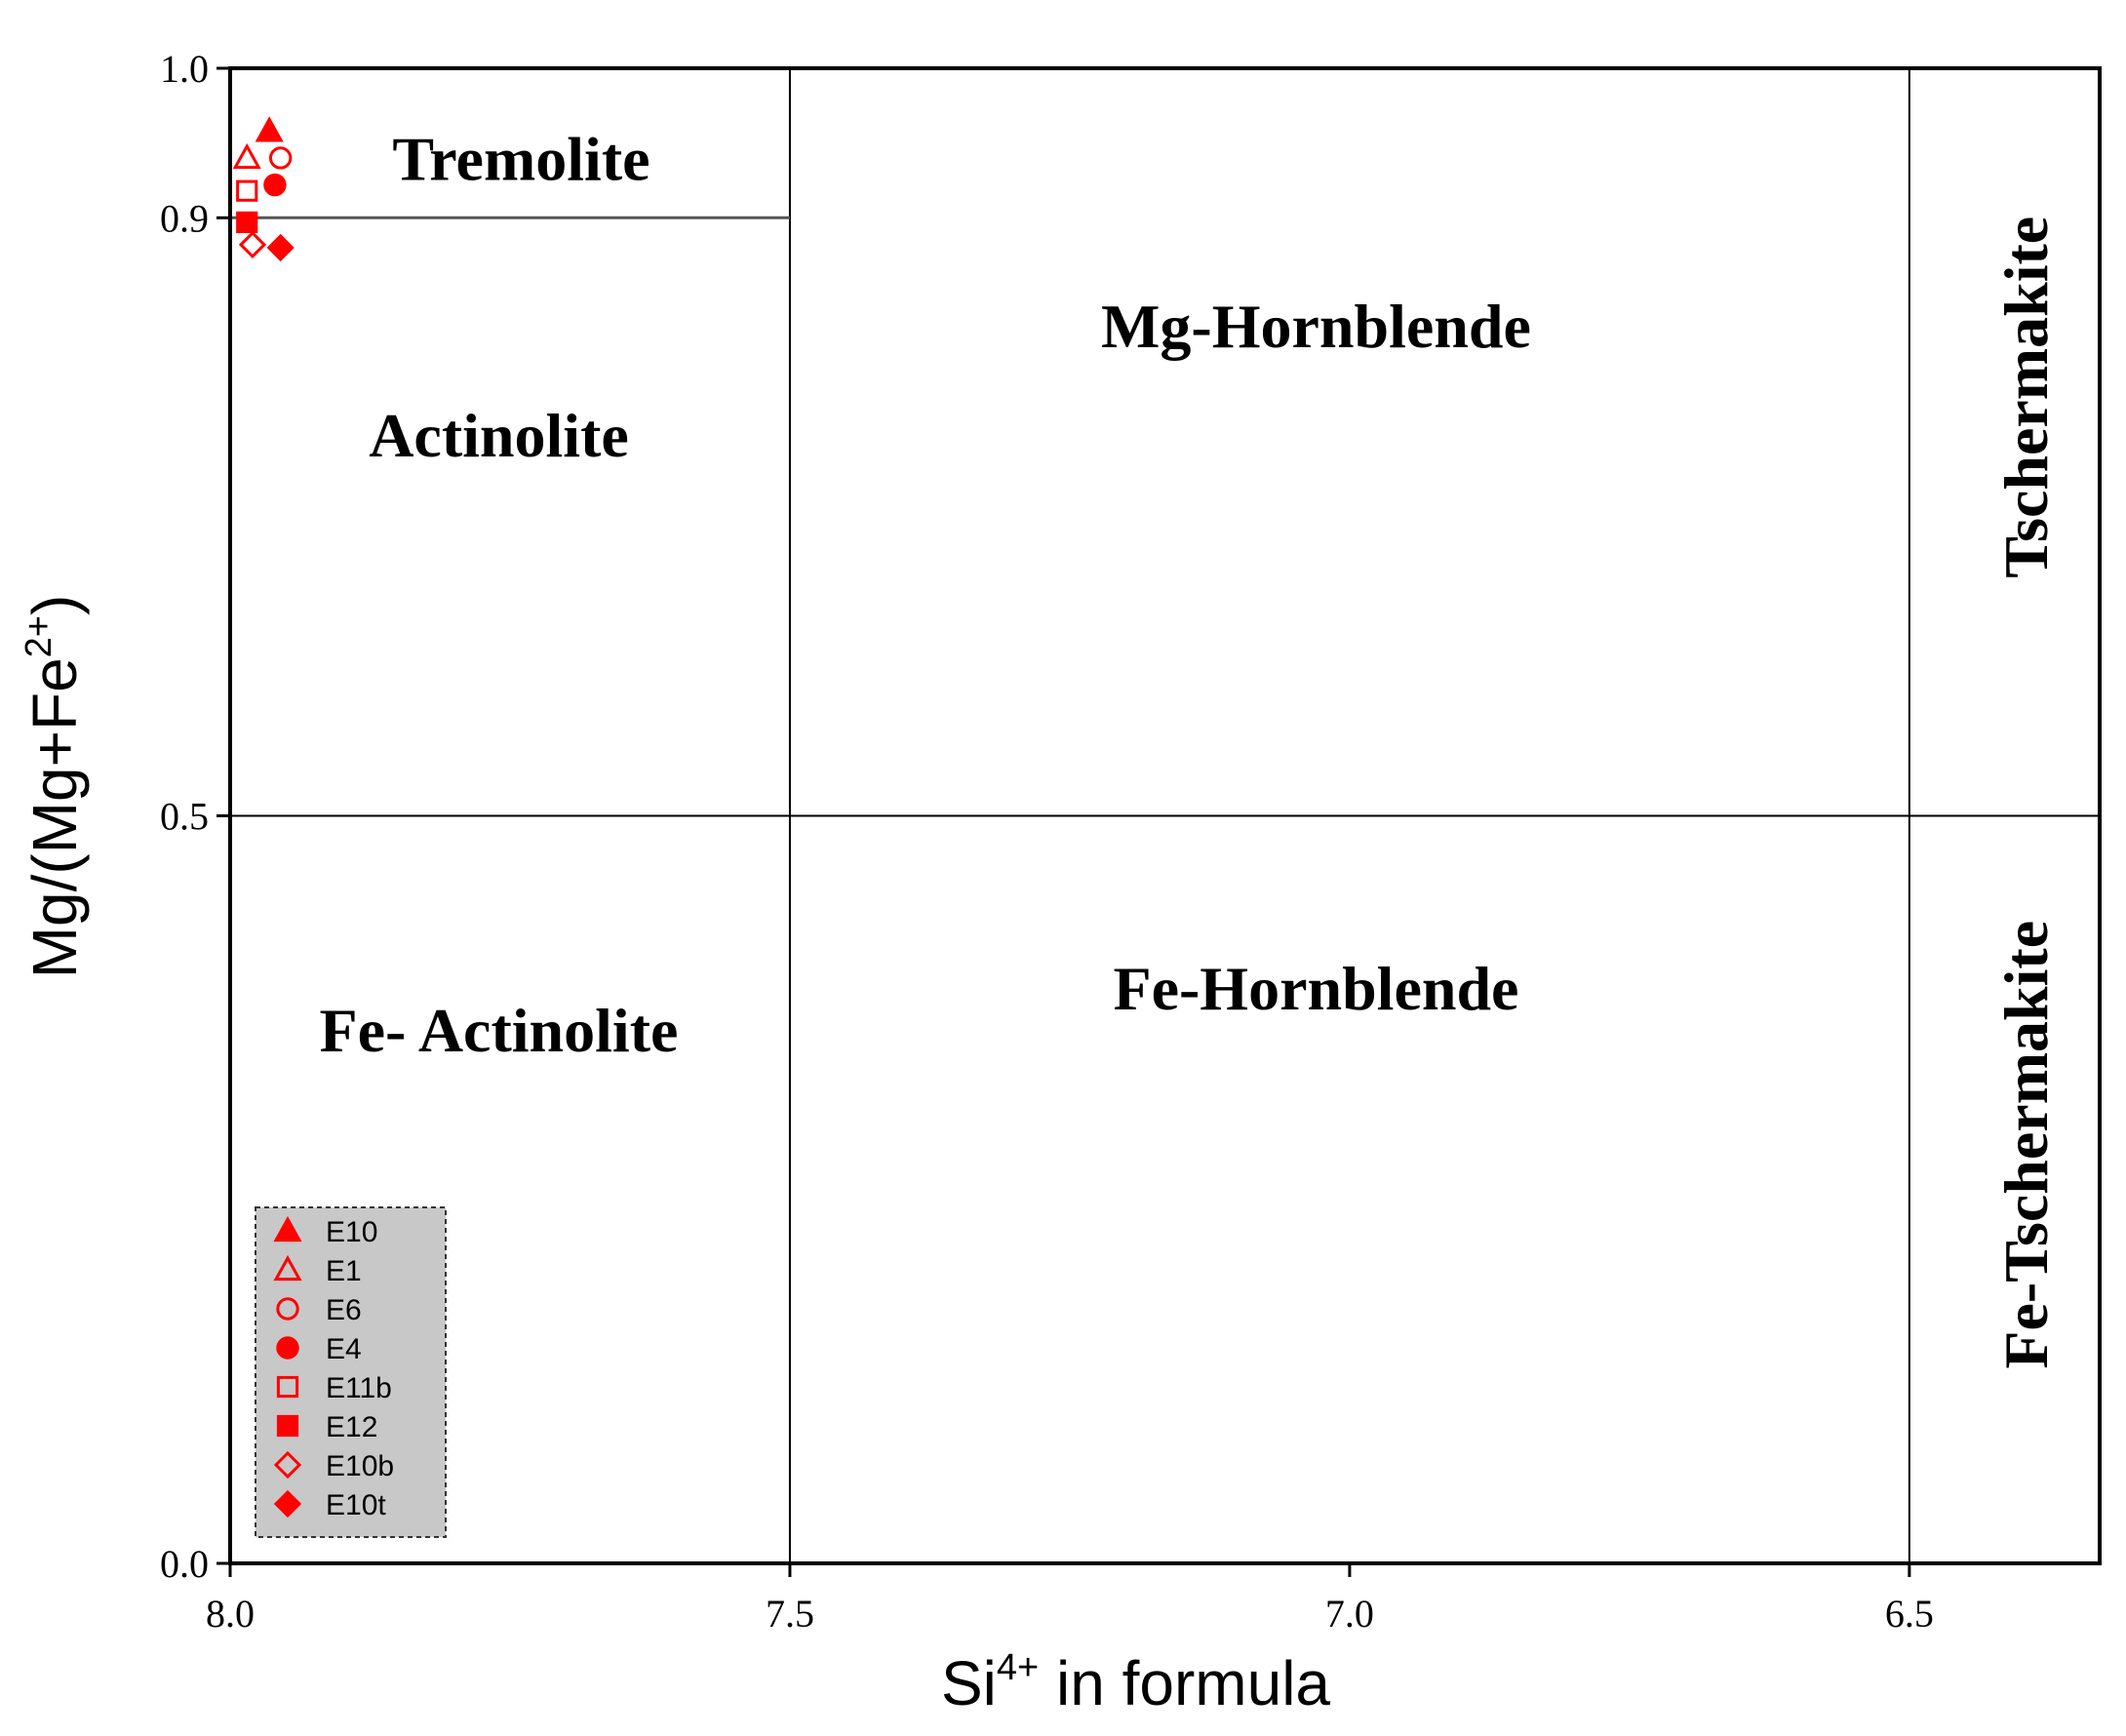  What do you see at coordinates (287, 1309) in the screenshot?
I see `legend-marker-e6` at bounding box center [287, 1309].